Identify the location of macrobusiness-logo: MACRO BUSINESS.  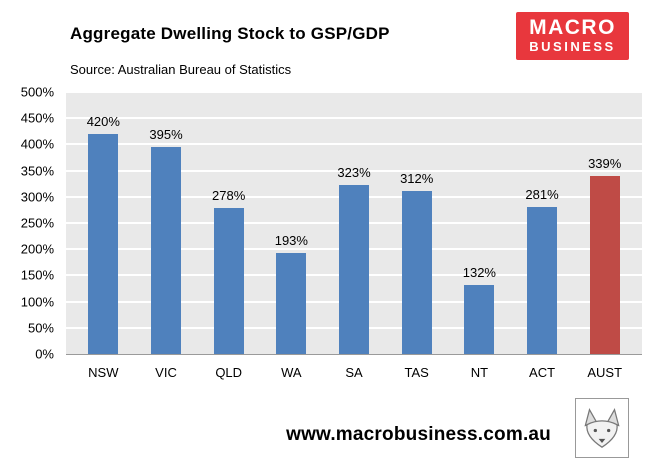
(572, 36).